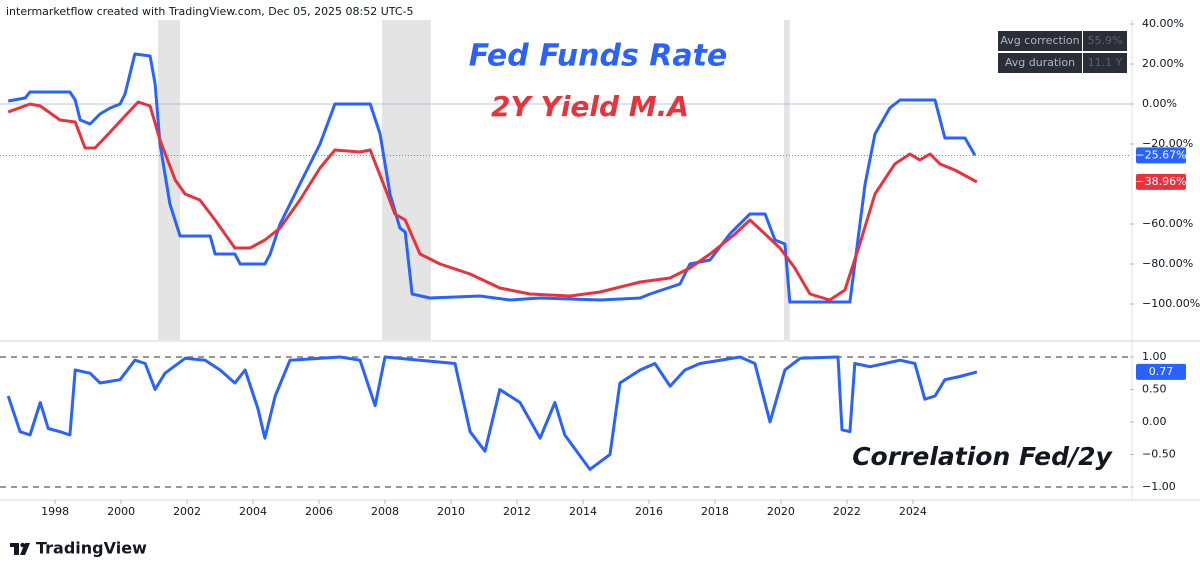  I want to click on last-value-label: 0.77, so click(1161, 371).